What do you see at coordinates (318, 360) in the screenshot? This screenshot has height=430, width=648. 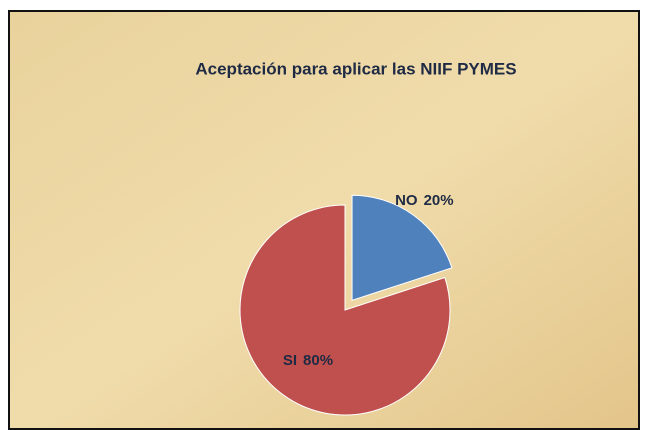 I see `value-label: 80%` at bounding box center [318, 360].